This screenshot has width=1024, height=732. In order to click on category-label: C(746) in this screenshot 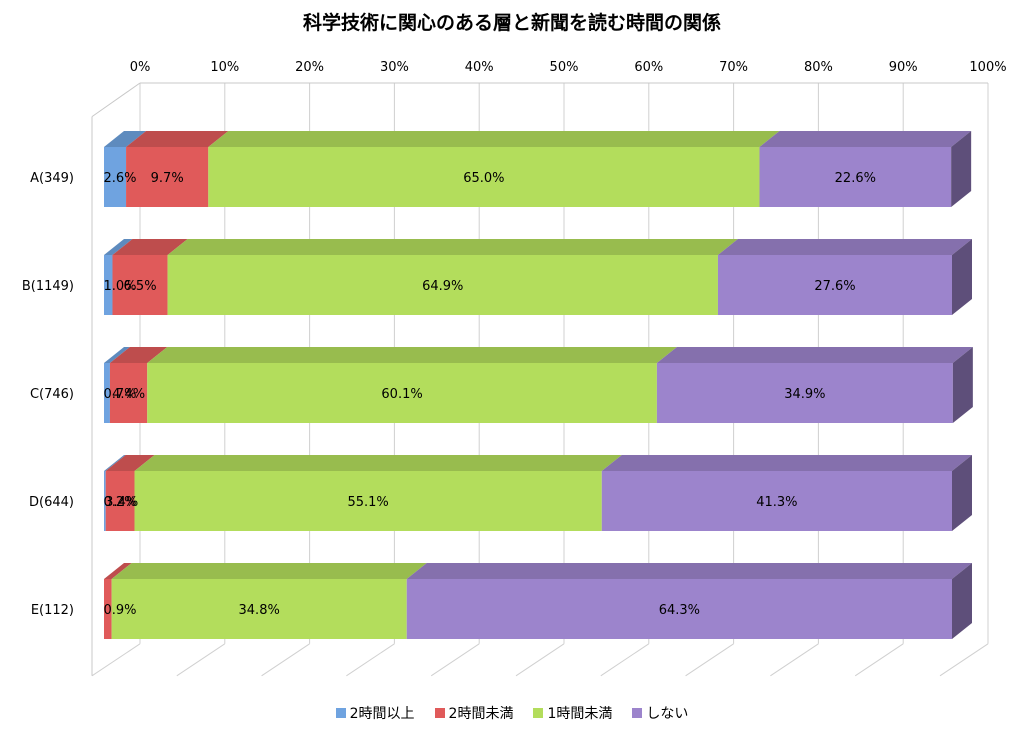, I will do `click(52, 394)`.